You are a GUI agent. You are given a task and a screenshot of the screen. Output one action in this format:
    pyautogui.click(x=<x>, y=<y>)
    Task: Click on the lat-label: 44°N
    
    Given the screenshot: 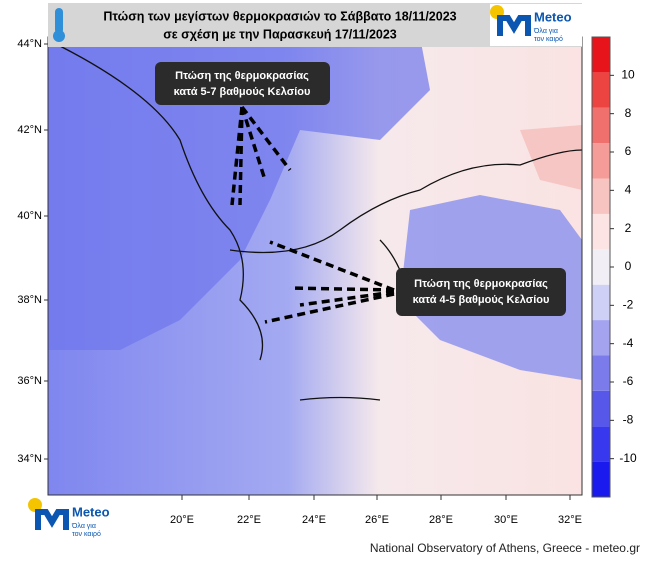 What is the action you would take?
    pyautogui.click(x=29, y=44)
    